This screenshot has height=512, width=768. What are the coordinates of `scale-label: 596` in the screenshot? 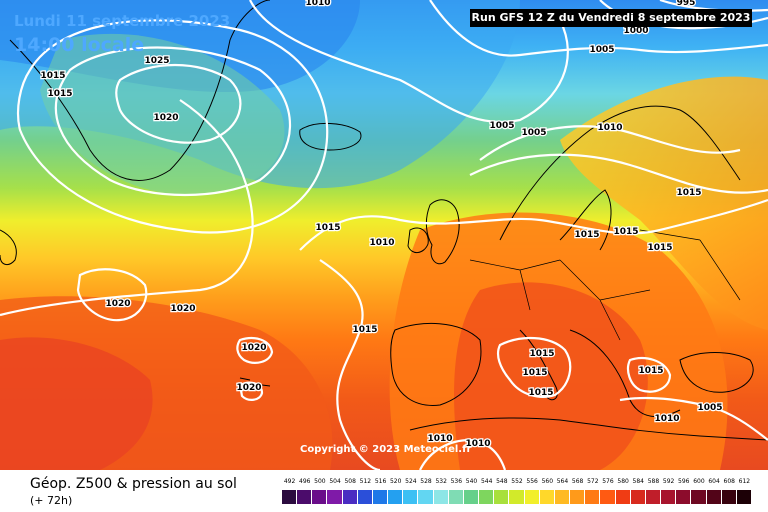 It's located at (684, 481).